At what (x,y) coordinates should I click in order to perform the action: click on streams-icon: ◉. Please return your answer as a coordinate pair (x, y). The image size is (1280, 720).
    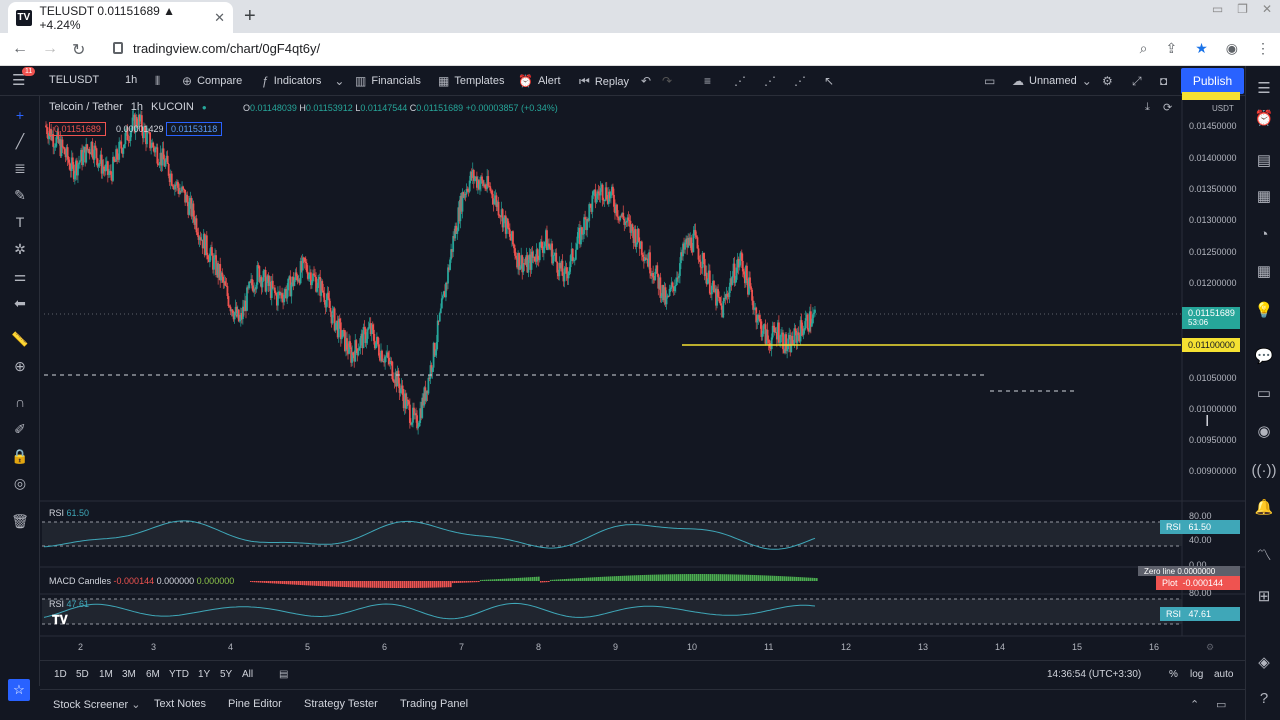
    Looking at the image, I should click on (1264, 431).